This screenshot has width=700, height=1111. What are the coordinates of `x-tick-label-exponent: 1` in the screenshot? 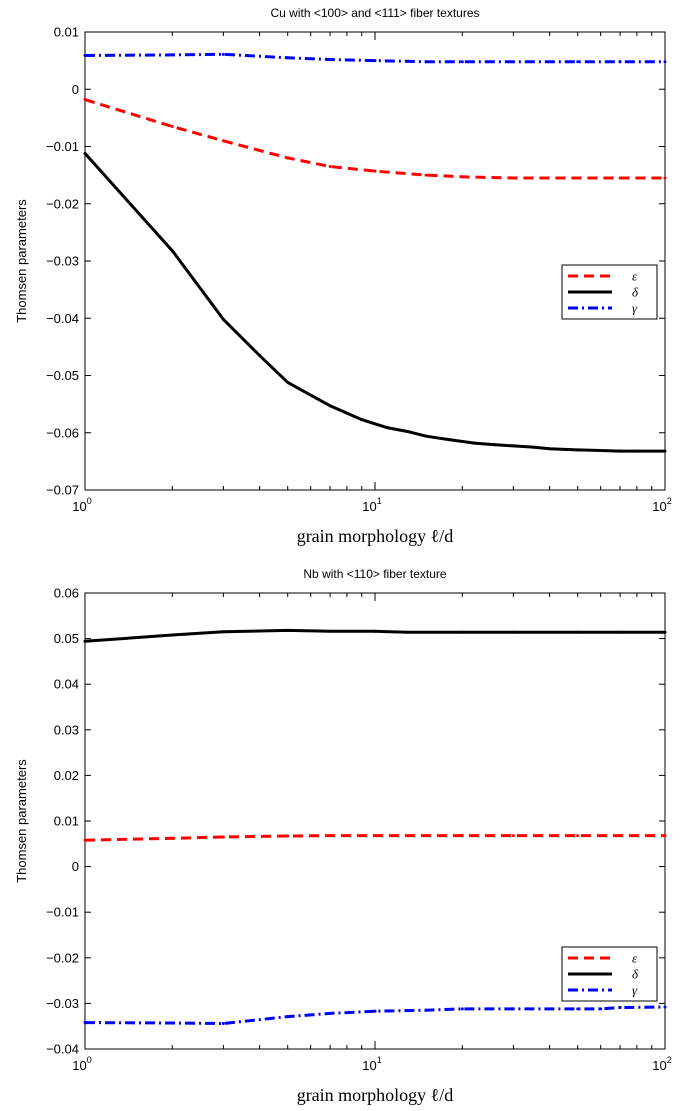 It's located at (379, 501).